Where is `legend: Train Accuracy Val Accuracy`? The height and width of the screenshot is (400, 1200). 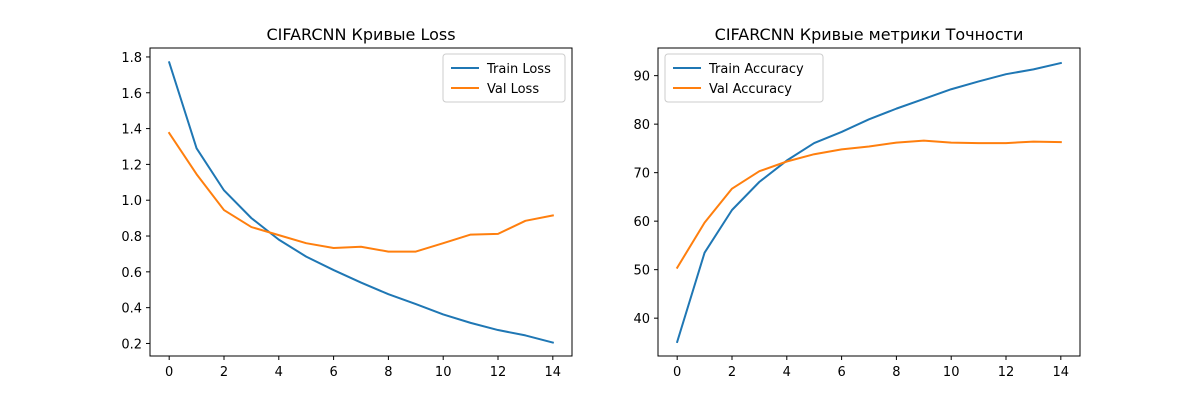
legend: Train Accuracy Val Accuracy is located at coordinates (744, 78).